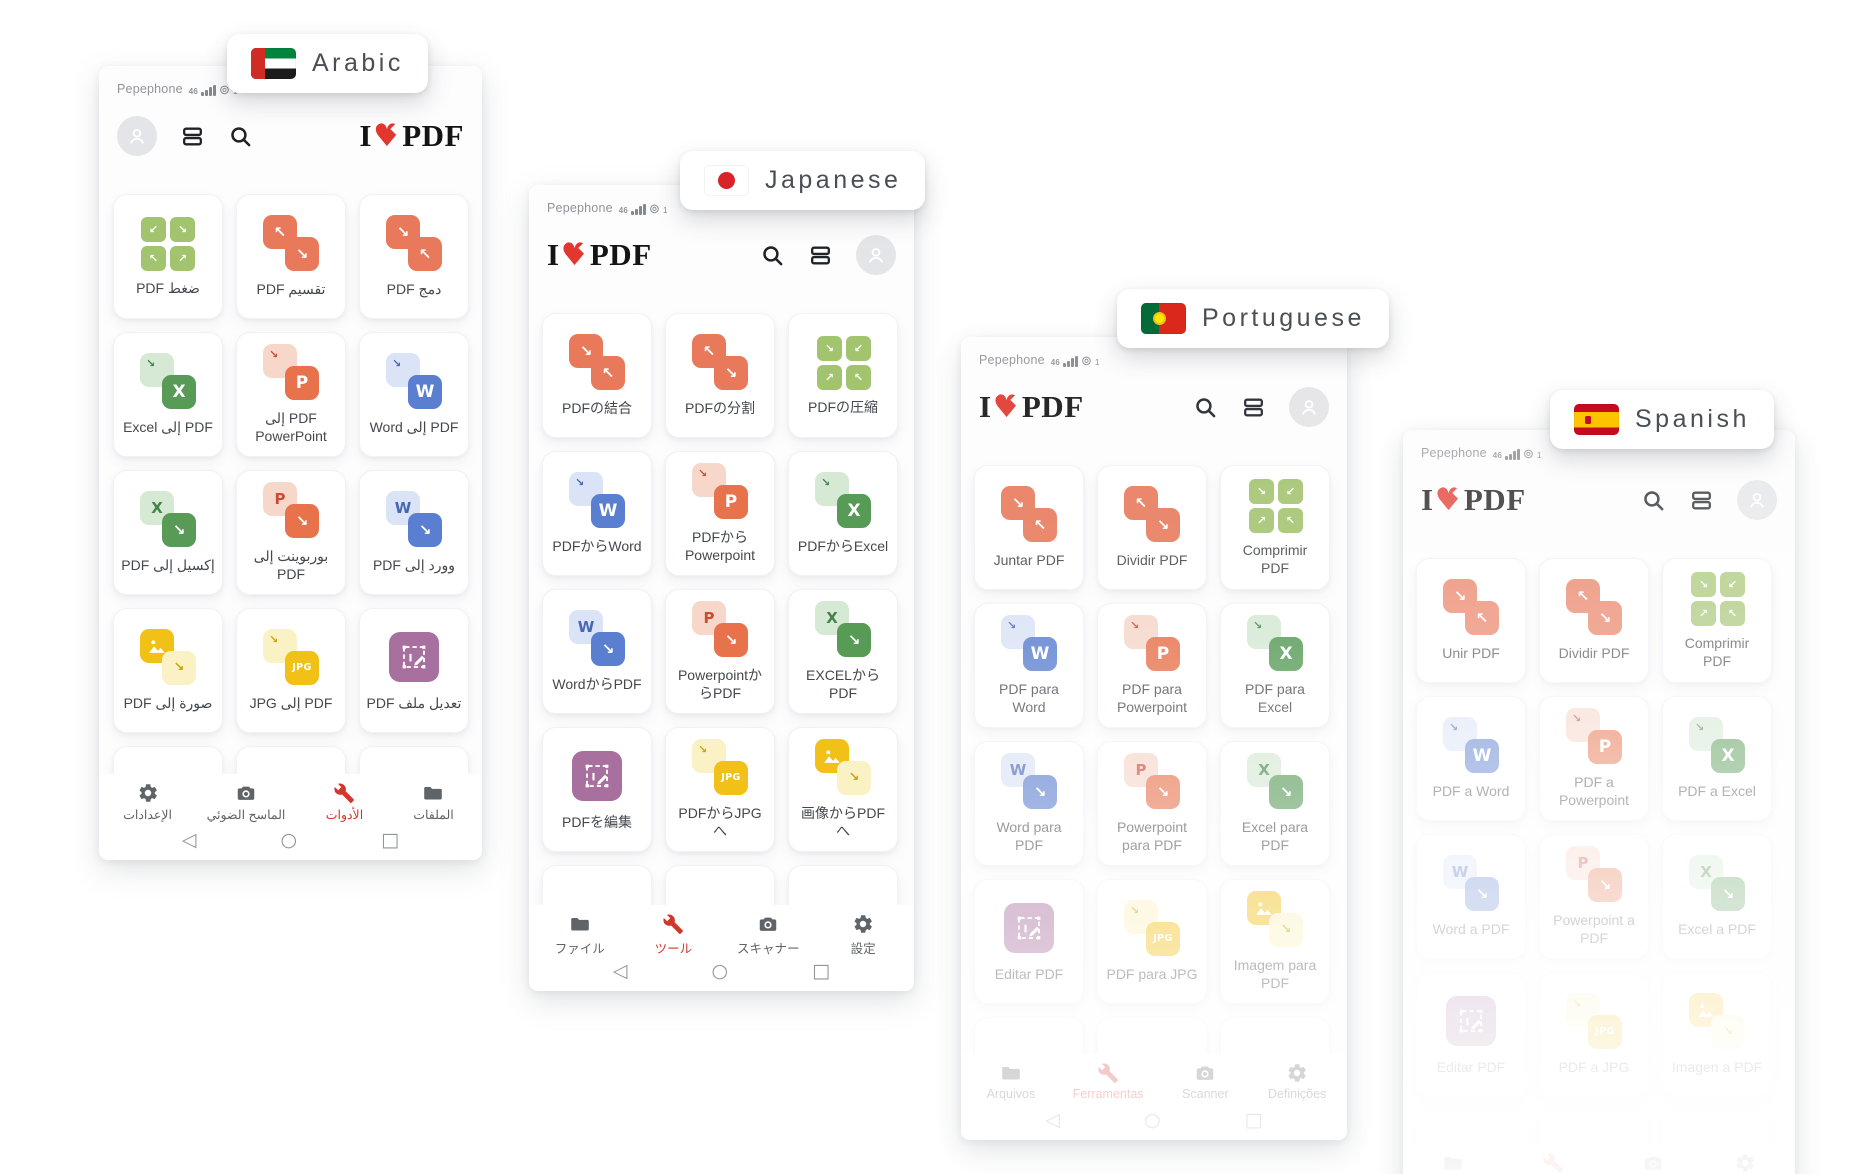 The image size is (1872, 1174). What do you see at coordinates (1471, 758) in the screenshot?
I see `card-pdf-to-word: ↘ W PDF a Word` at bounding box center [1471, 758].